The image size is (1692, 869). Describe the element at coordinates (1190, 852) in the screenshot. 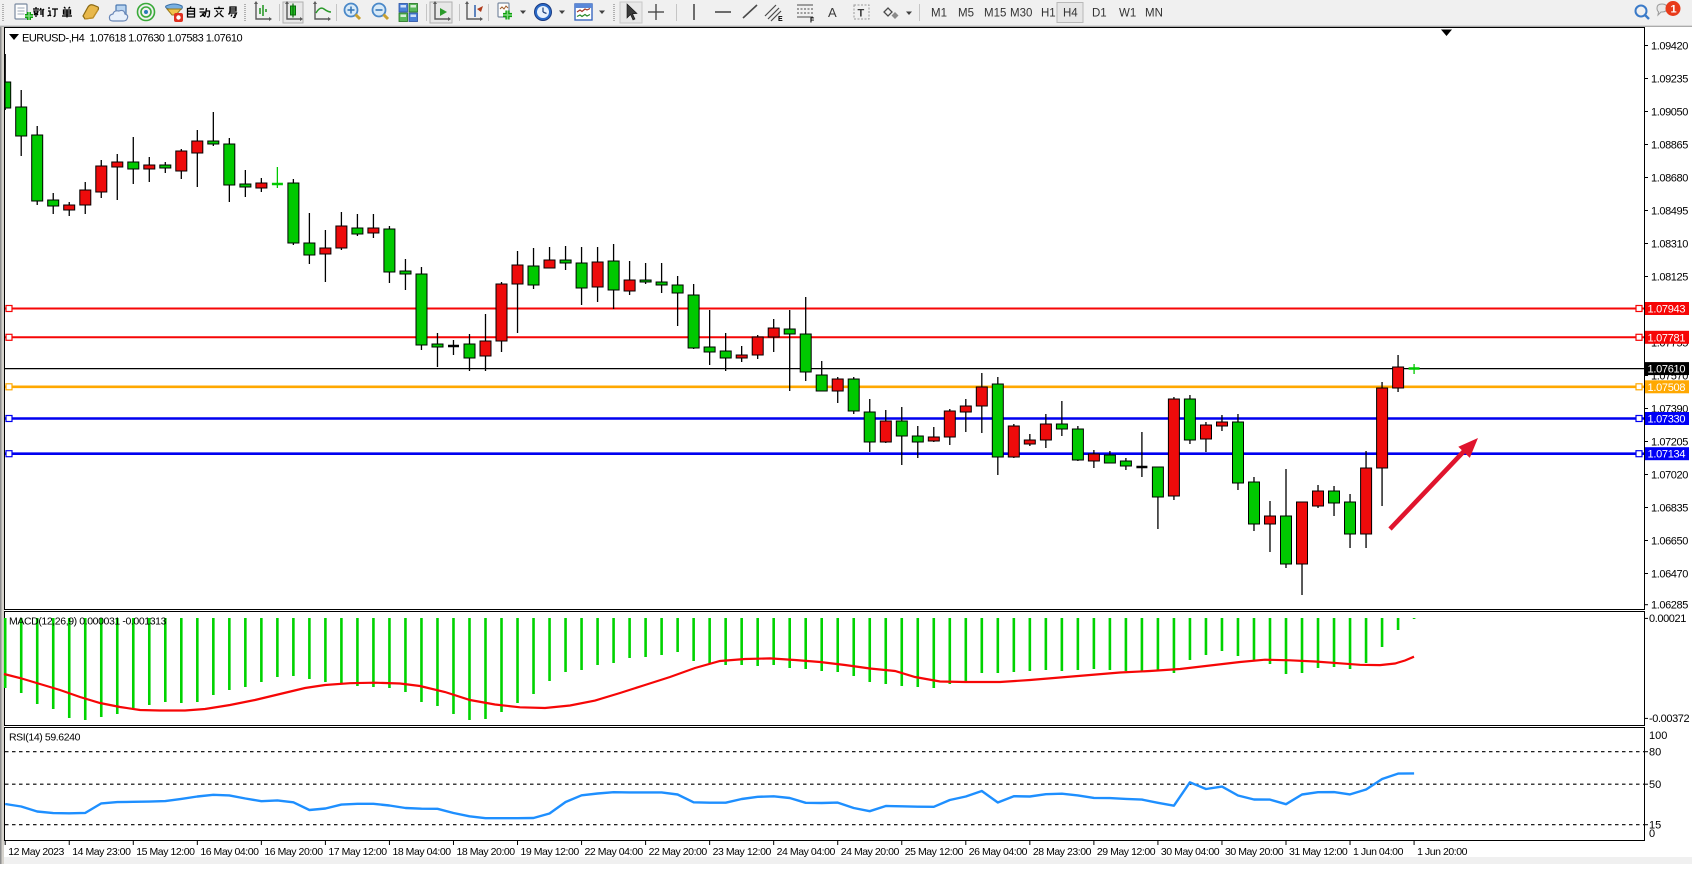

I see `svg-text: 30 May 04:00` at that location.